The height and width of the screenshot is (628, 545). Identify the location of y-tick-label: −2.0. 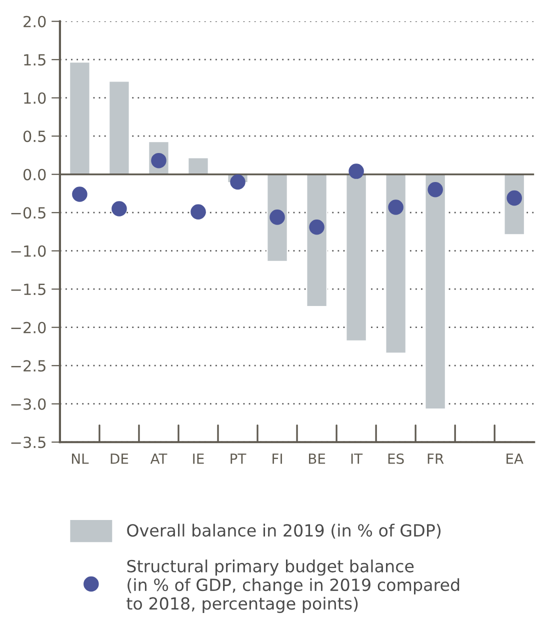
(28, 328).